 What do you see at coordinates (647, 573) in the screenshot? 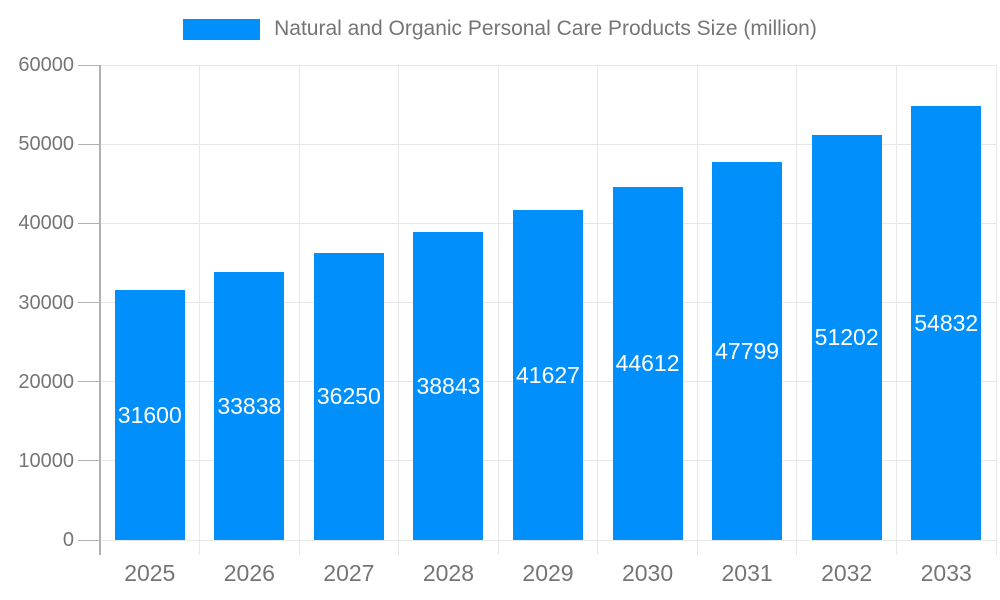
I see `x-axis-label: 2030` at bounding box center [647, 573].